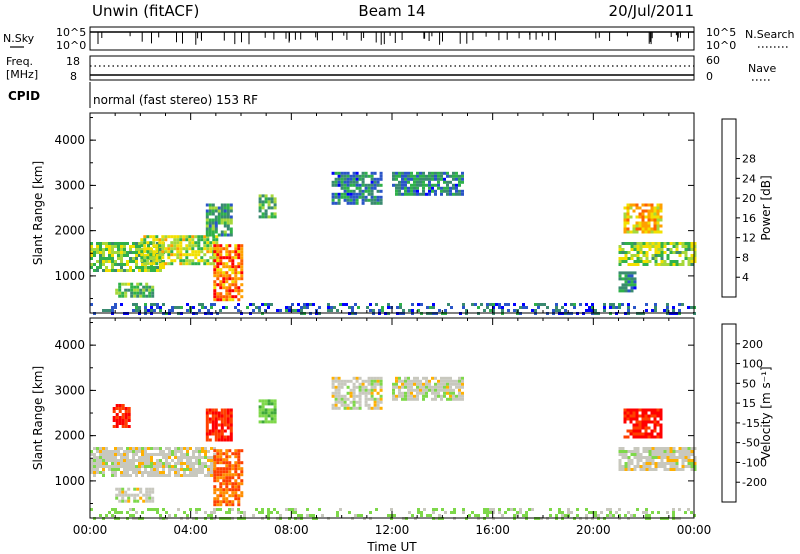 This screenshot has height=554, width=800. Describe the element at coordinates (19, 38) in the screenshot. I see `nsky-label: N.Sky` at that location.